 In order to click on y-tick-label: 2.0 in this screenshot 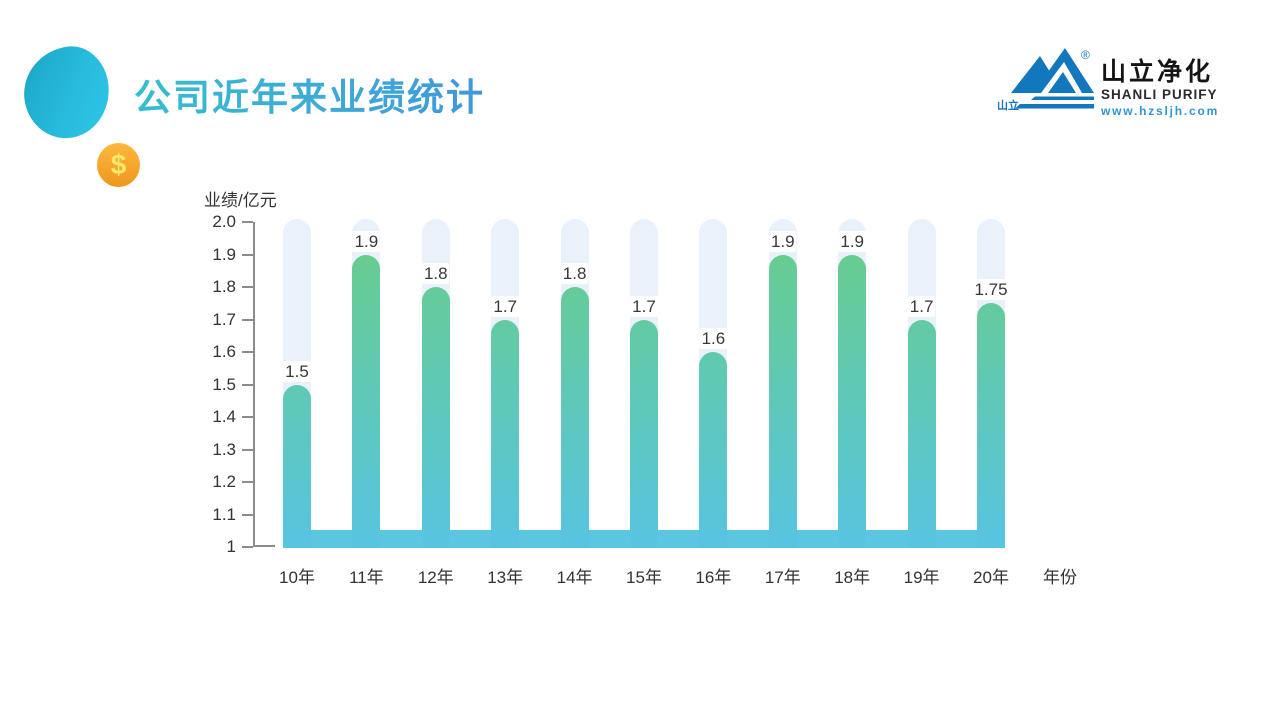, I will do `click(224, 221)`.